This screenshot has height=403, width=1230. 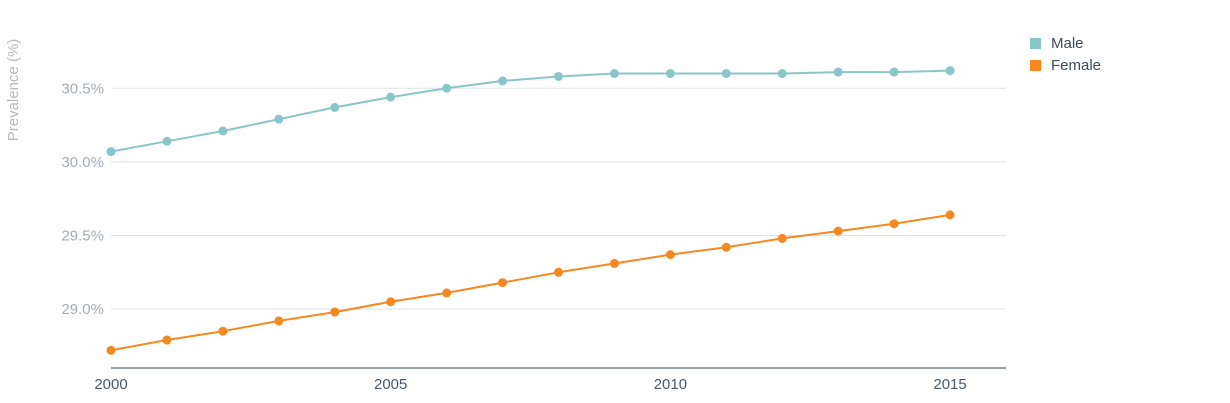 I want to click on legend-swatch-female, so click(x=1035, y=65).